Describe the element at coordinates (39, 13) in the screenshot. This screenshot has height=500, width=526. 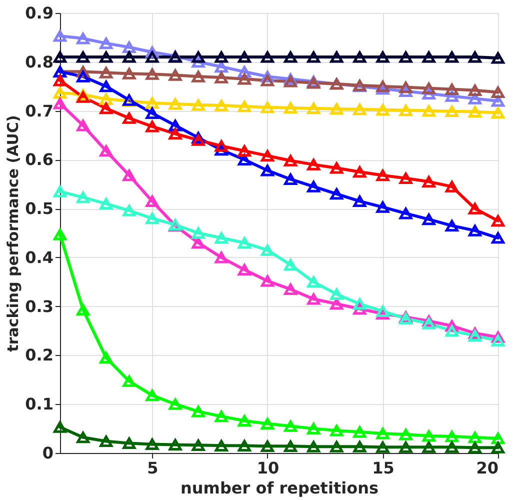
I see `y-tick-label: 0.9` at that location.